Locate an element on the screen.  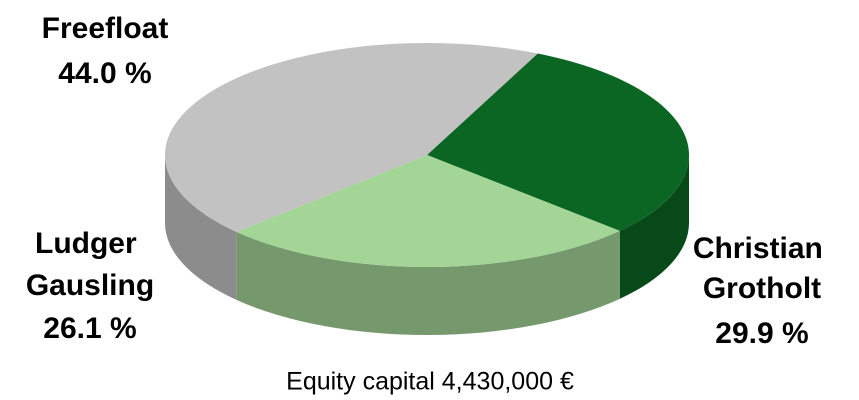
slice-label: Freefloat is located at coordinates (105, 28).